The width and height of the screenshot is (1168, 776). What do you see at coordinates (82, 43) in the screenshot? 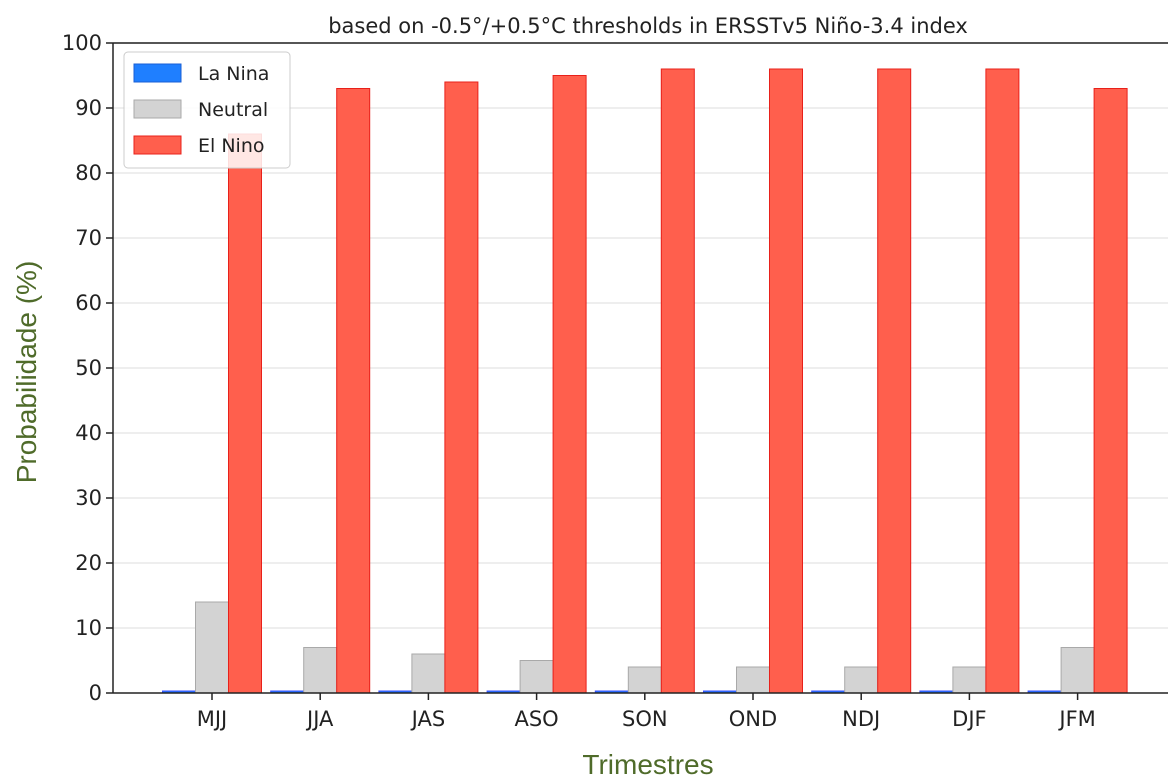
I see `y-tick-label: 100` at bounding box center [82, 43].